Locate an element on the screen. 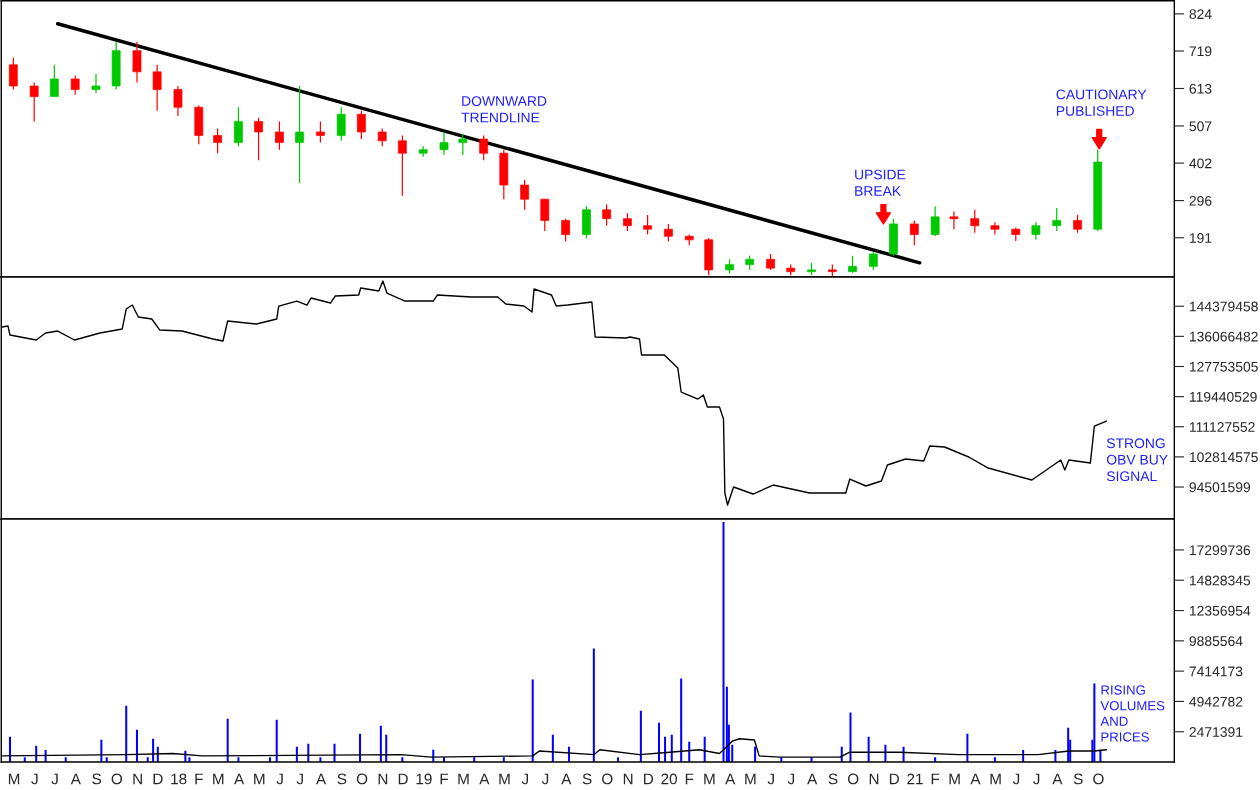 Image resolution: width=1260 pixels, height=790 pixels. y-tick-label: 144379458 is located at coordinates (1223, 306).